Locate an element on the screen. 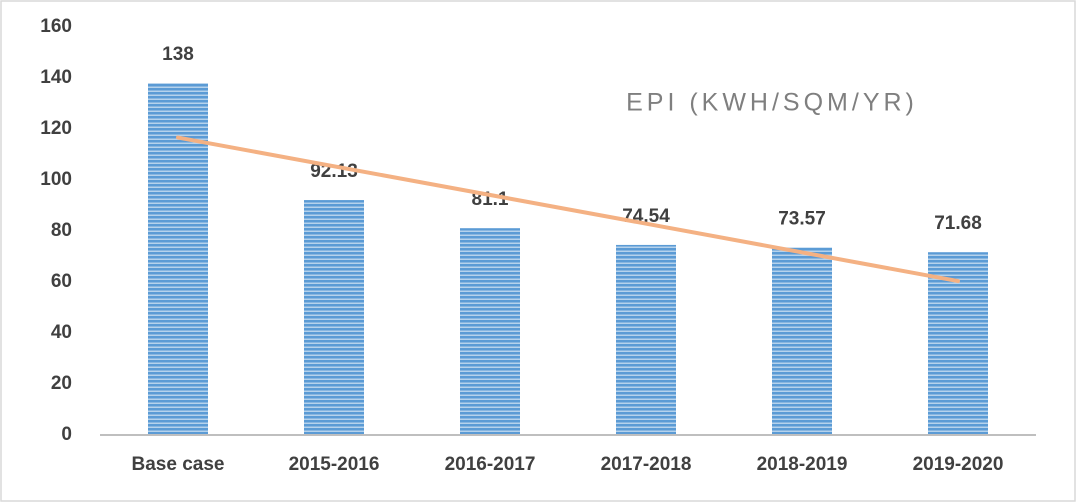 This screenshot has height=503, width=1077. y-tick-label: 0 is located at coordinates (66, 434).